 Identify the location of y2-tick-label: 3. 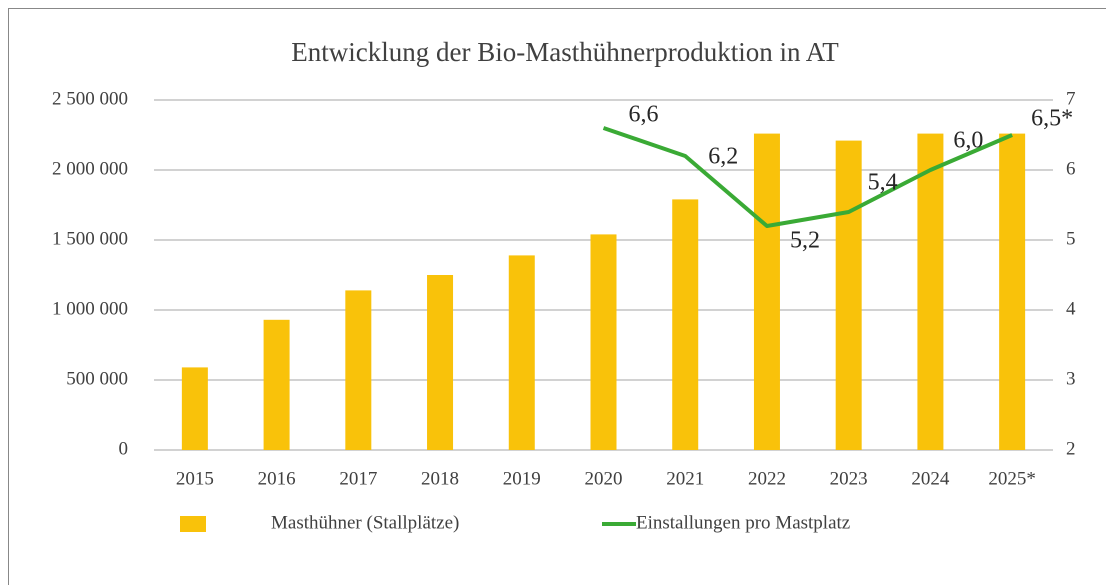
(1071, 378).